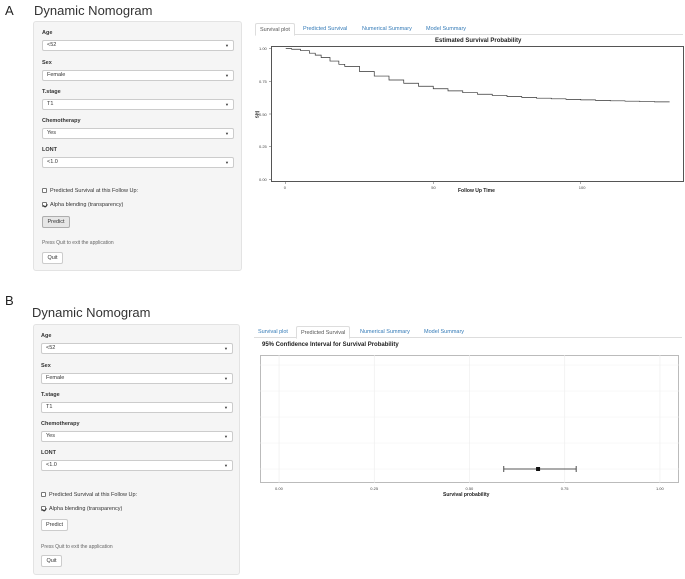 This screenshot has height=579, width=685. Describe the element at coordinates (582, 187) in the screenshot. I see `x-tick-label: 100` at that location.